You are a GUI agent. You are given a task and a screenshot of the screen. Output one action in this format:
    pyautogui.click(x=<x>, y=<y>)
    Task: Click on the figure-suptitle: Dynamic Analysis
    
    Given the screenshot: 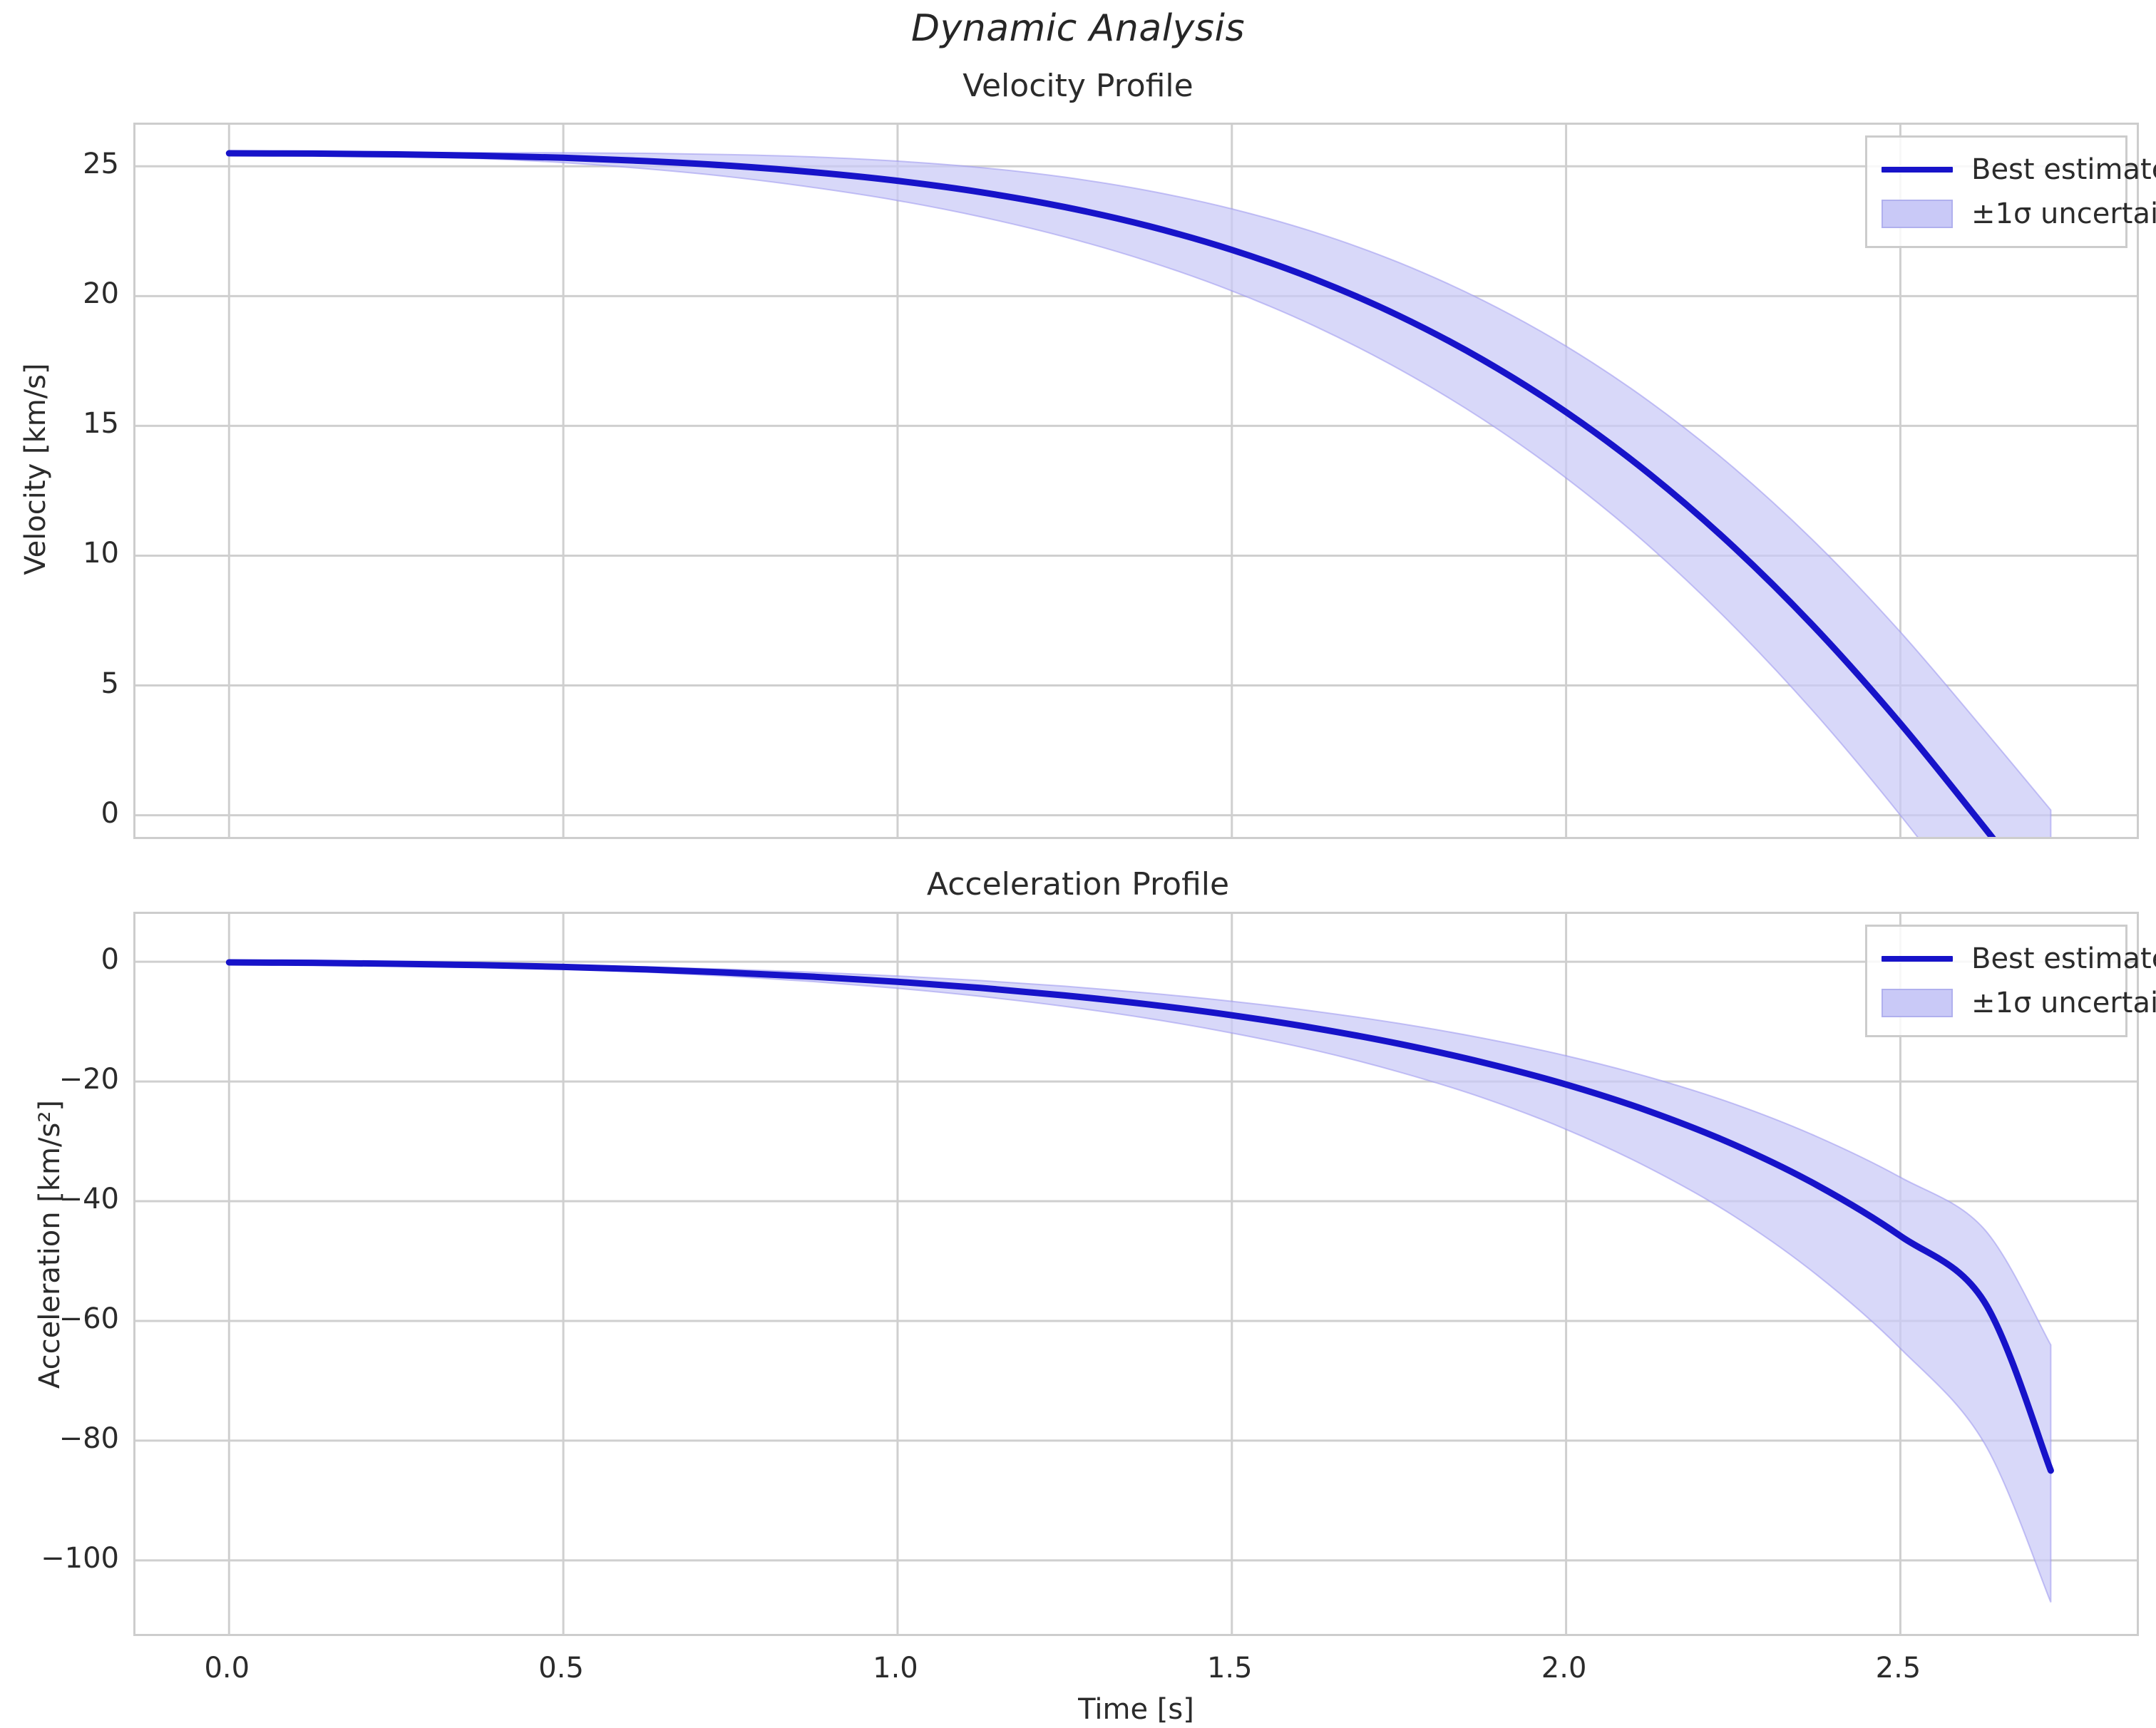 What is the action you would take?
    pyautogui.click(x=1078, y=28)
    